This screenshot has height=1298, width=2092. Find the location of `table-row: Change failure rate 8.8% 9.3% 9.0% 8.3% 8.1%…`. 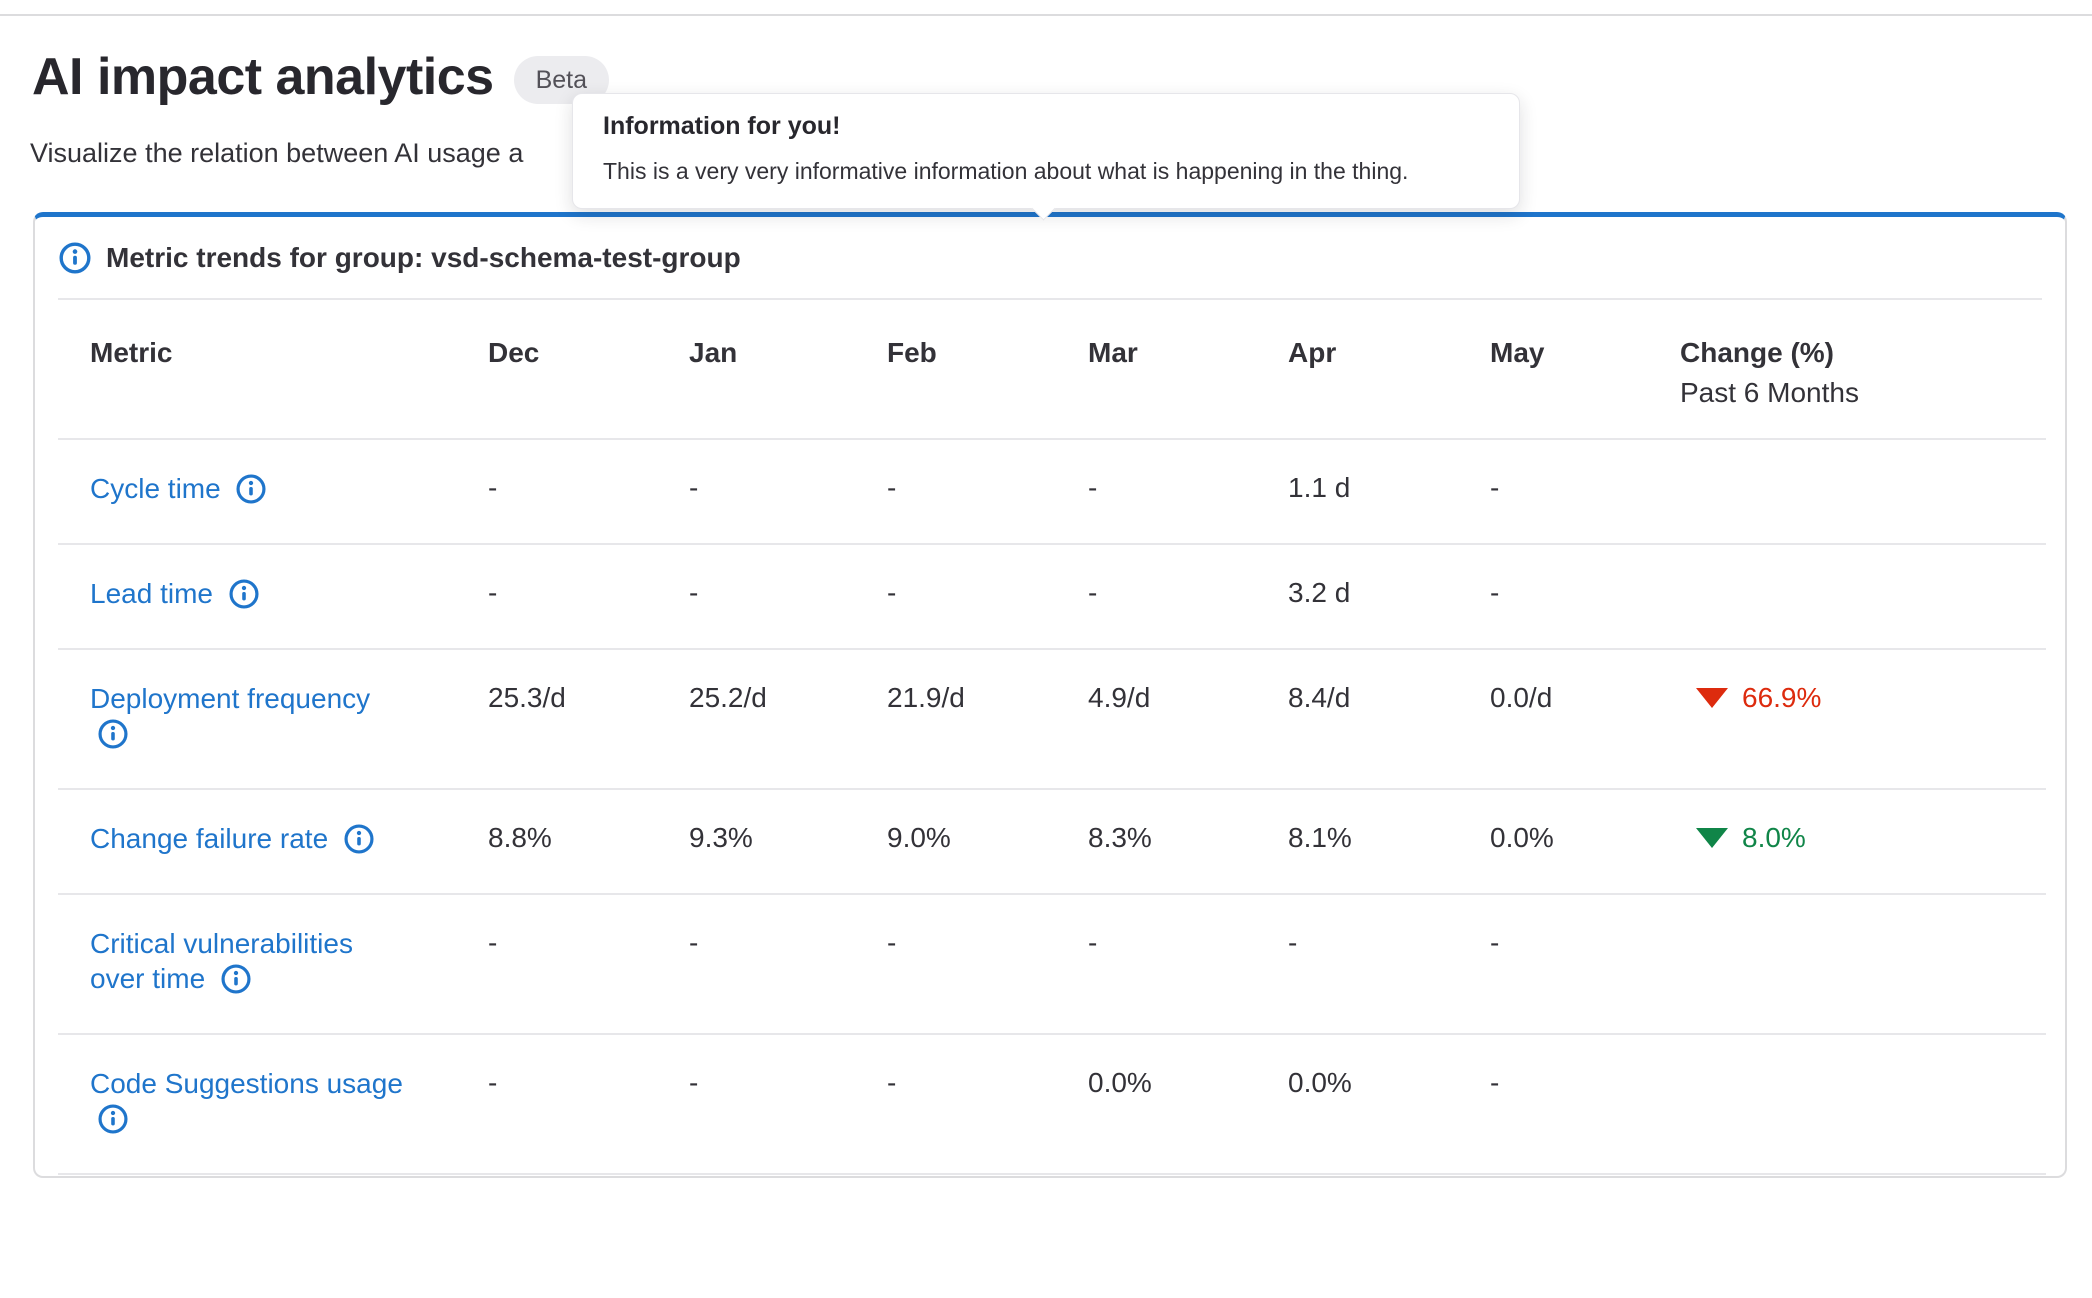

table-row: Change failure rate 8.8% 9.3% 9.0% 8.3% 8.1%… is located at coordinates (1052, 842).